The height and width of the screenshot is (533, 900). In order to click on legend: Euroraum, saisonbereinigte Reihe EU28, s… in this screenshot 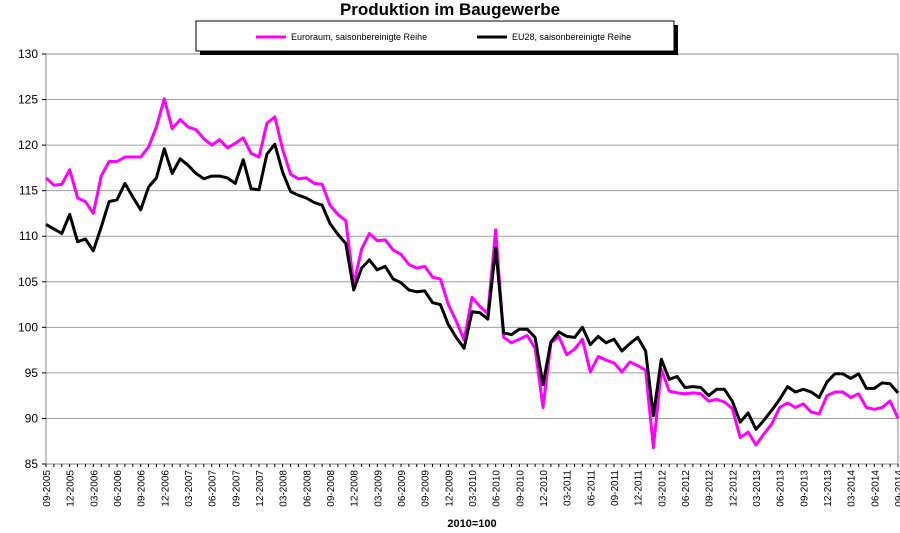, I will do `click(436, 37)`.